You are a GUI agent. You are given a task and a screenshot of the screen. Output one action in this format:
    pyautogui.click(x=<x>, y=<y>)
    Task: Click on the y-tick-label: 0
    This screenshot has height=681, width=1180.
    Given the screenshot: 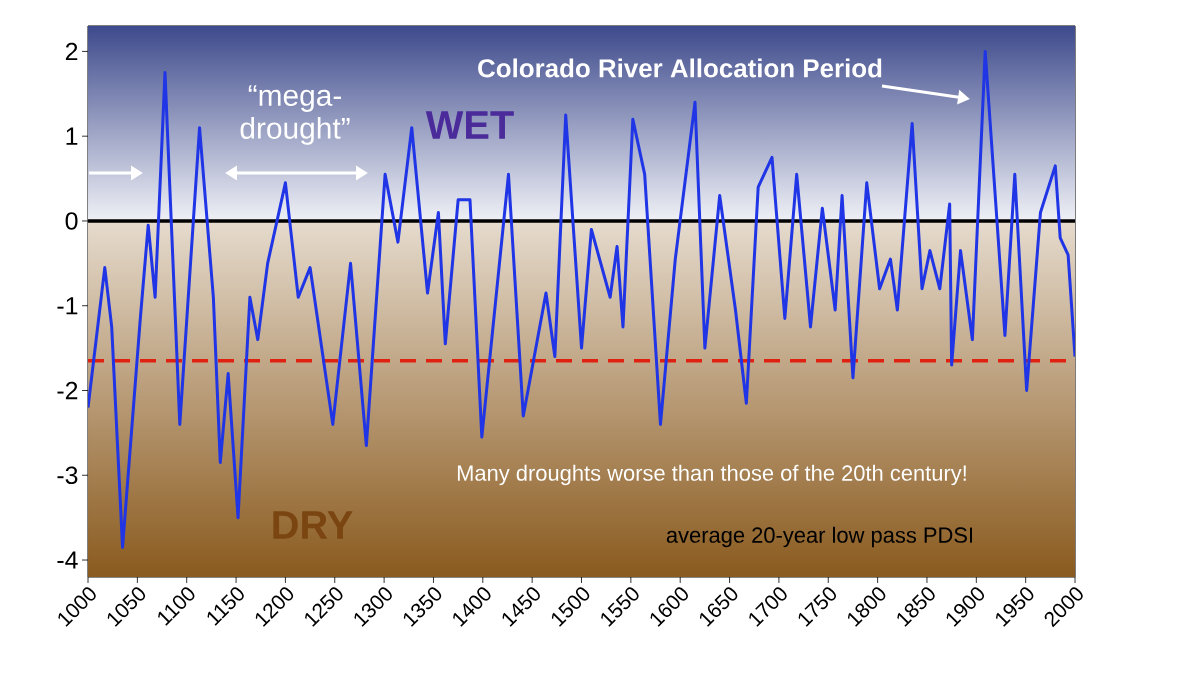 What is the action you would take?
    pyautogui.click(x=71, y=221)
    